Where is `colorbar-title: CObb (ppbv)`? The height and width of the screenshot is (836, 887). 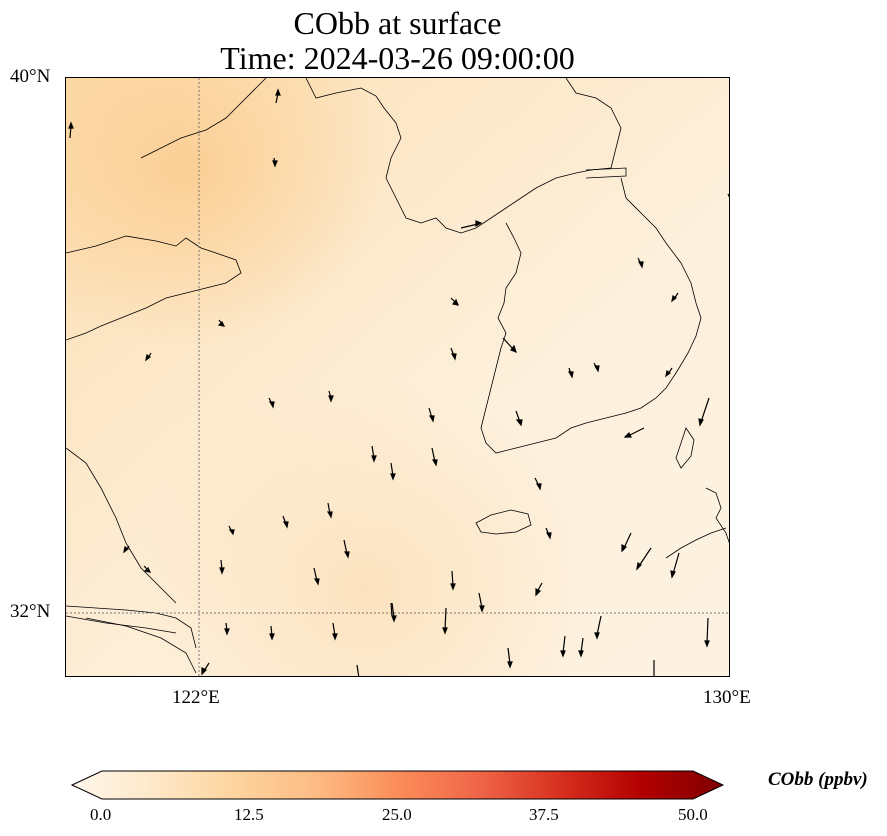 colorbar-title: CObb (ppbv) is located at coordinates (818, 779).